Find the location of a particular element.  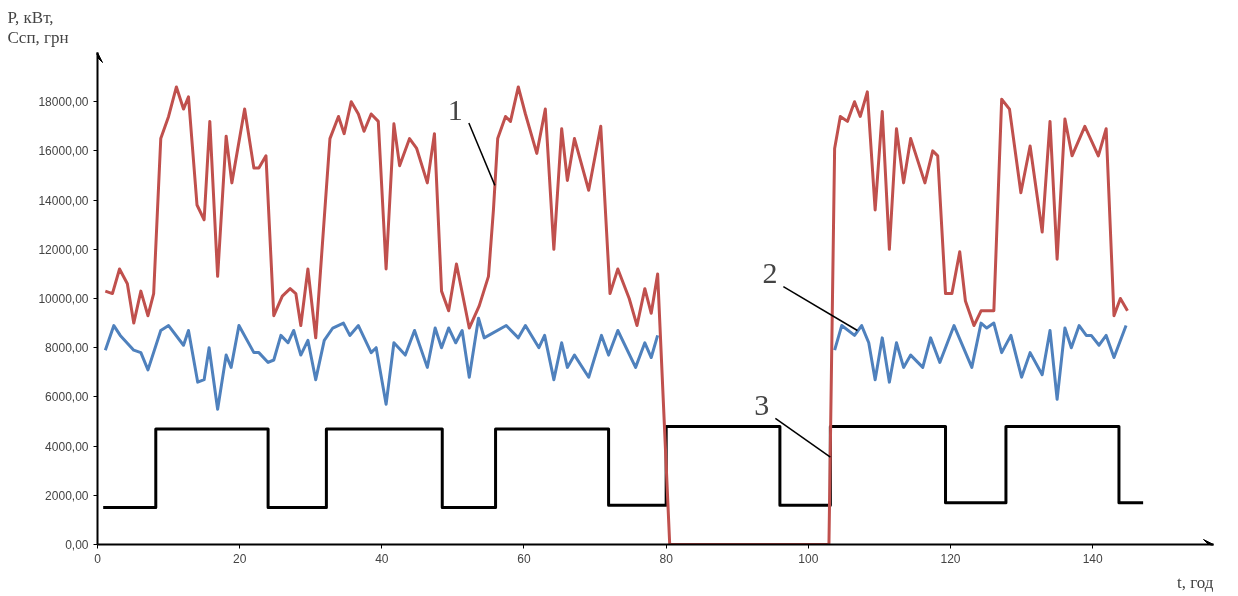

y-tick-label: 10000,00 is located at coordinates (63, 299).